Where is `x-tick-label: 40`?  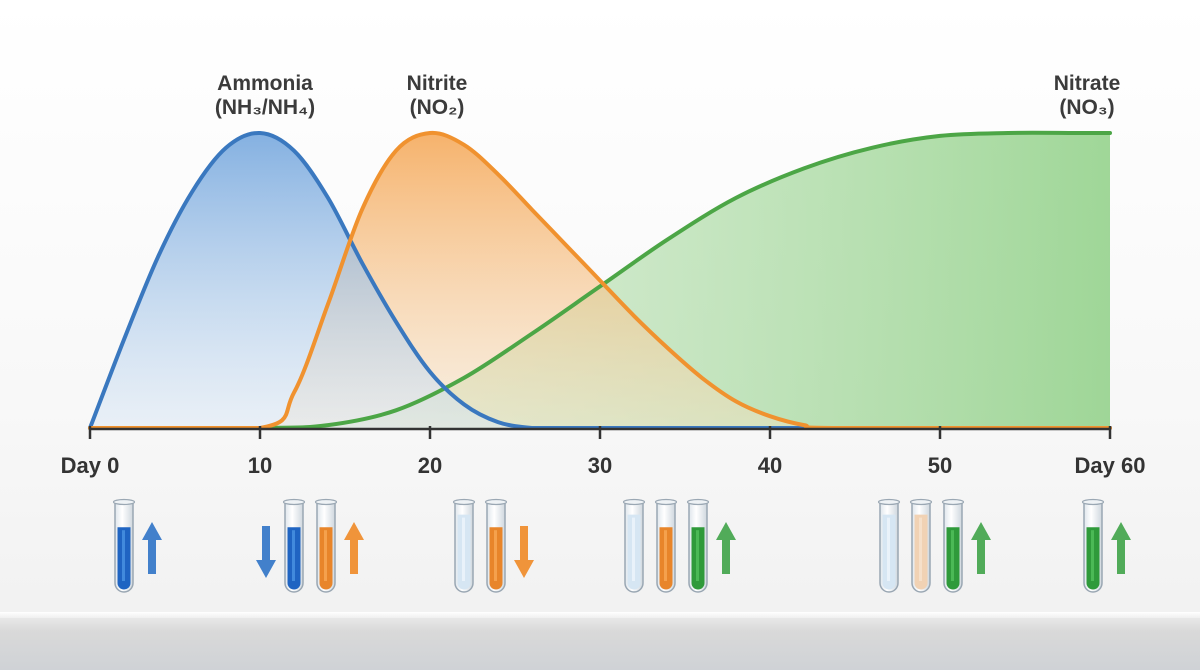
x-tick-label: 40 is located at coordinates (770, 465).